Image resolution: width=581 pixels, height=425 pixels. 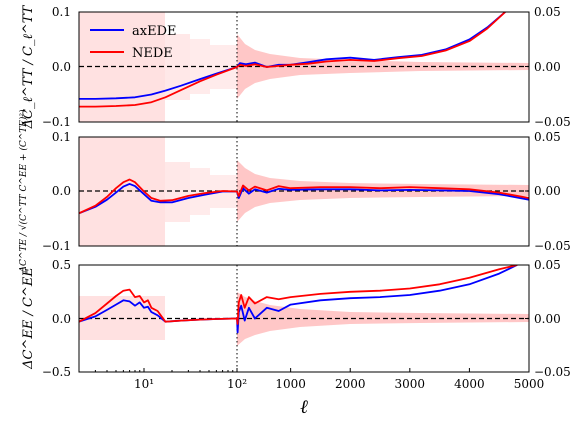 What do you see at coordinates (350, 384) in the screenshot?
I see `xtick-label-2000: 2000` at bounding box center [350, 384].